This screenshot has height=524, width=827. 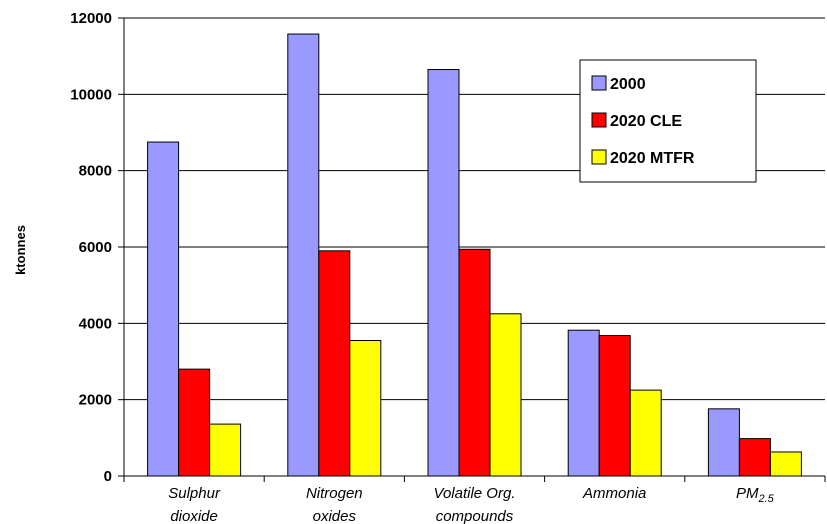 I want to click on y-tick-label: 6000, so click(x=95, y=247).